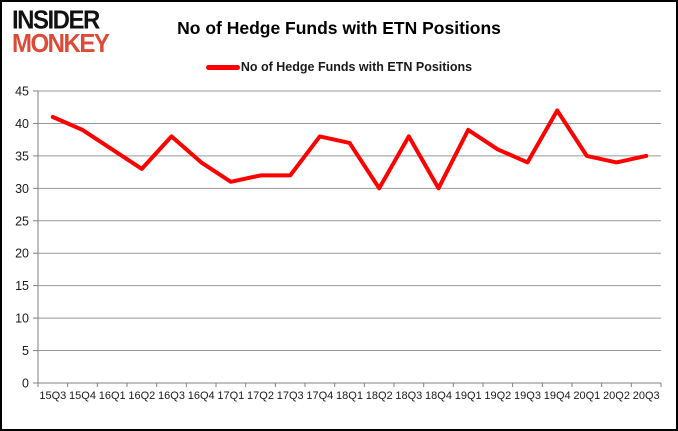 This screenshot has height=431, width=678. Describe the element at coordinates (290, 396) in the screenshot. I see `x-tick-label: 17Q3` at that location.